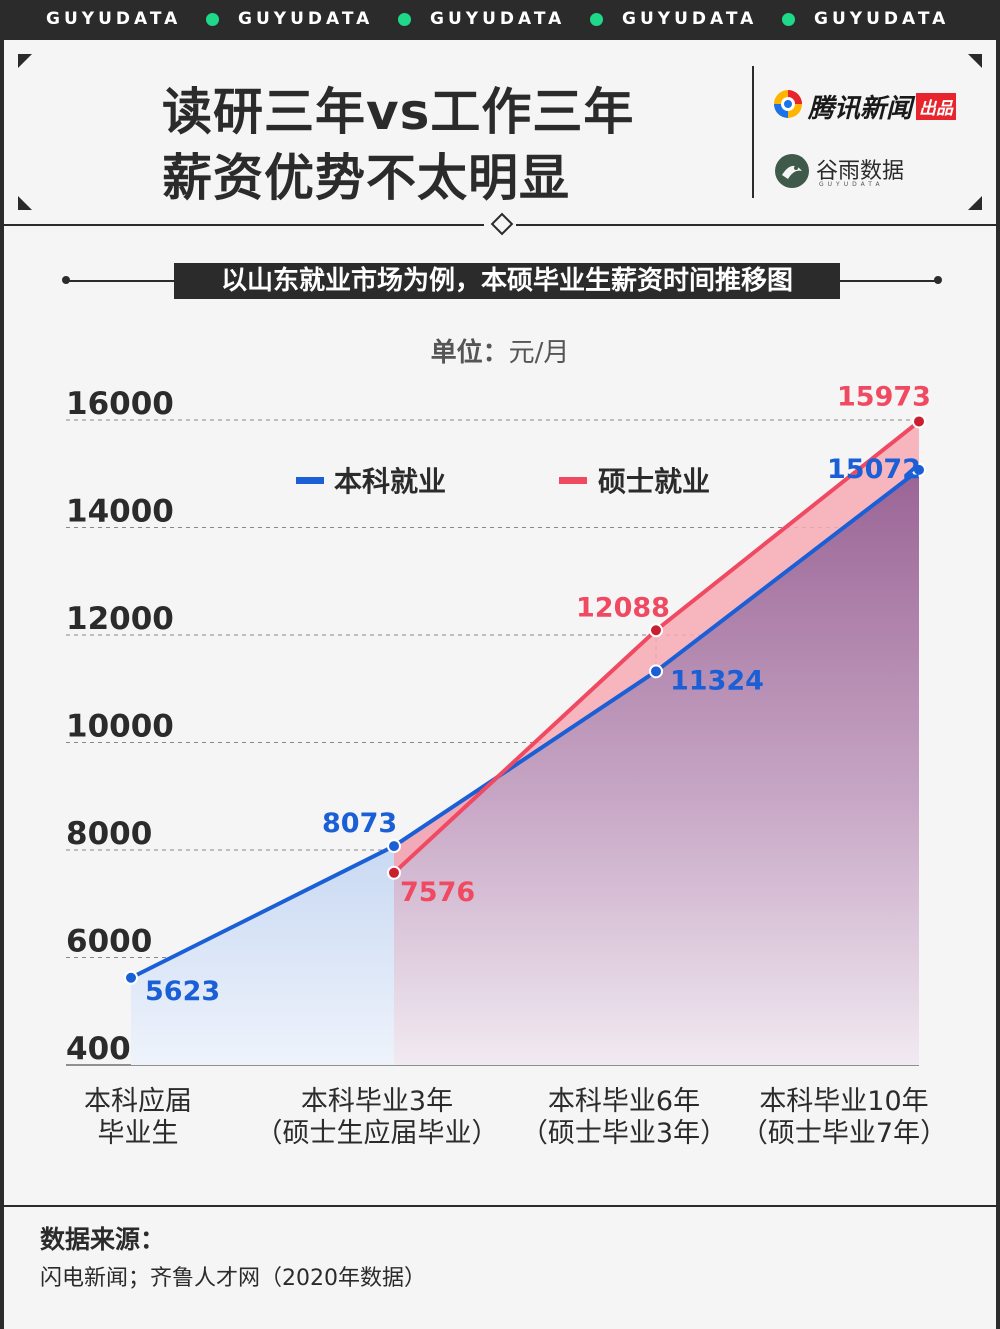  I want to click on y-tick-label: 12000, so click(120, 619).